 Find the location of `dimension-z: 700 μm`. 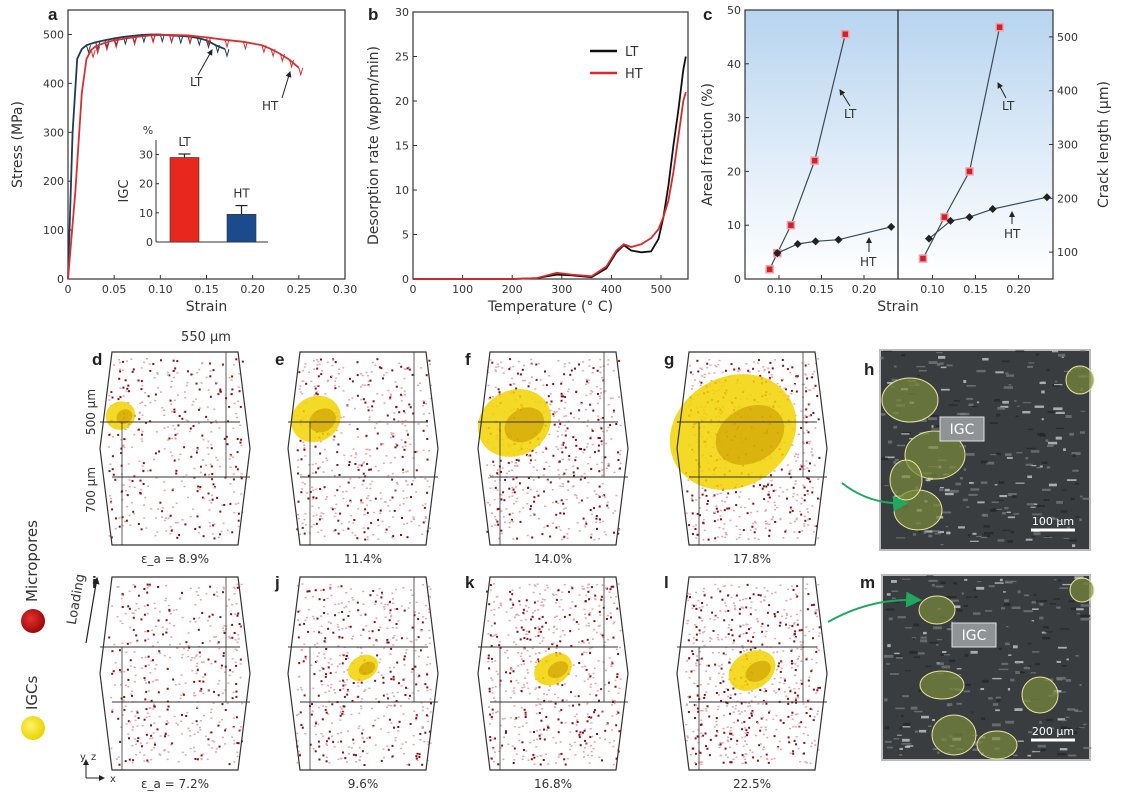

dimension-z: 700 μm is located at coordinates (91, 490).